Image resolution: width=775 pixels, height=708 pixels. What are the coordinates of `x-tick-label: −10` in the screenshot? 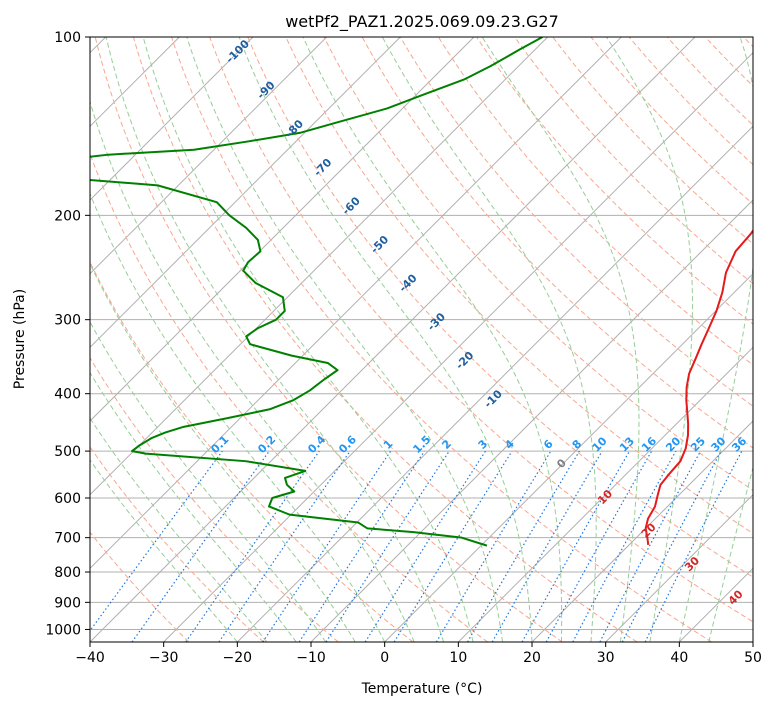 It's located at (311, 658).